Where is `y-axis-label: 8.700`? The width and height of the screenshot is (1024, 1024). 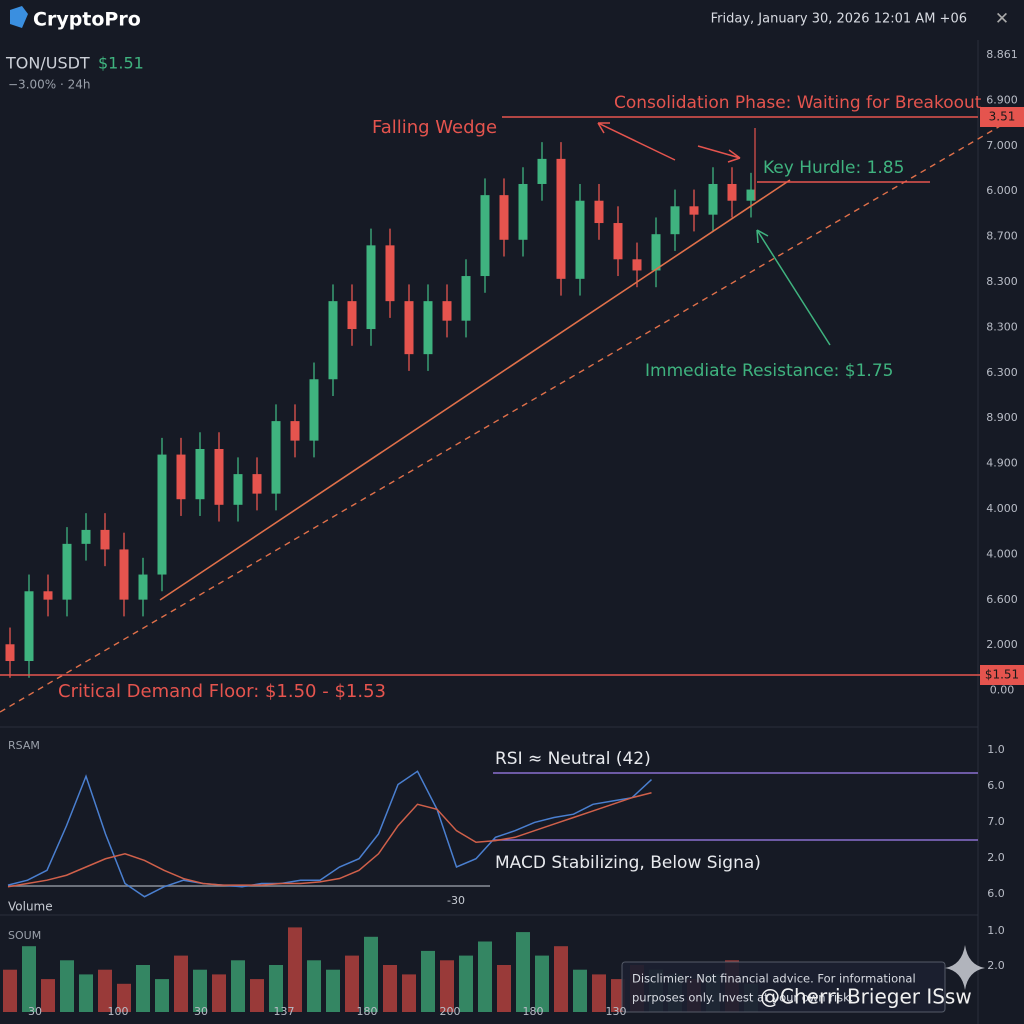
y-axis-label: 8.700 is located at coordinates (1002, 236).